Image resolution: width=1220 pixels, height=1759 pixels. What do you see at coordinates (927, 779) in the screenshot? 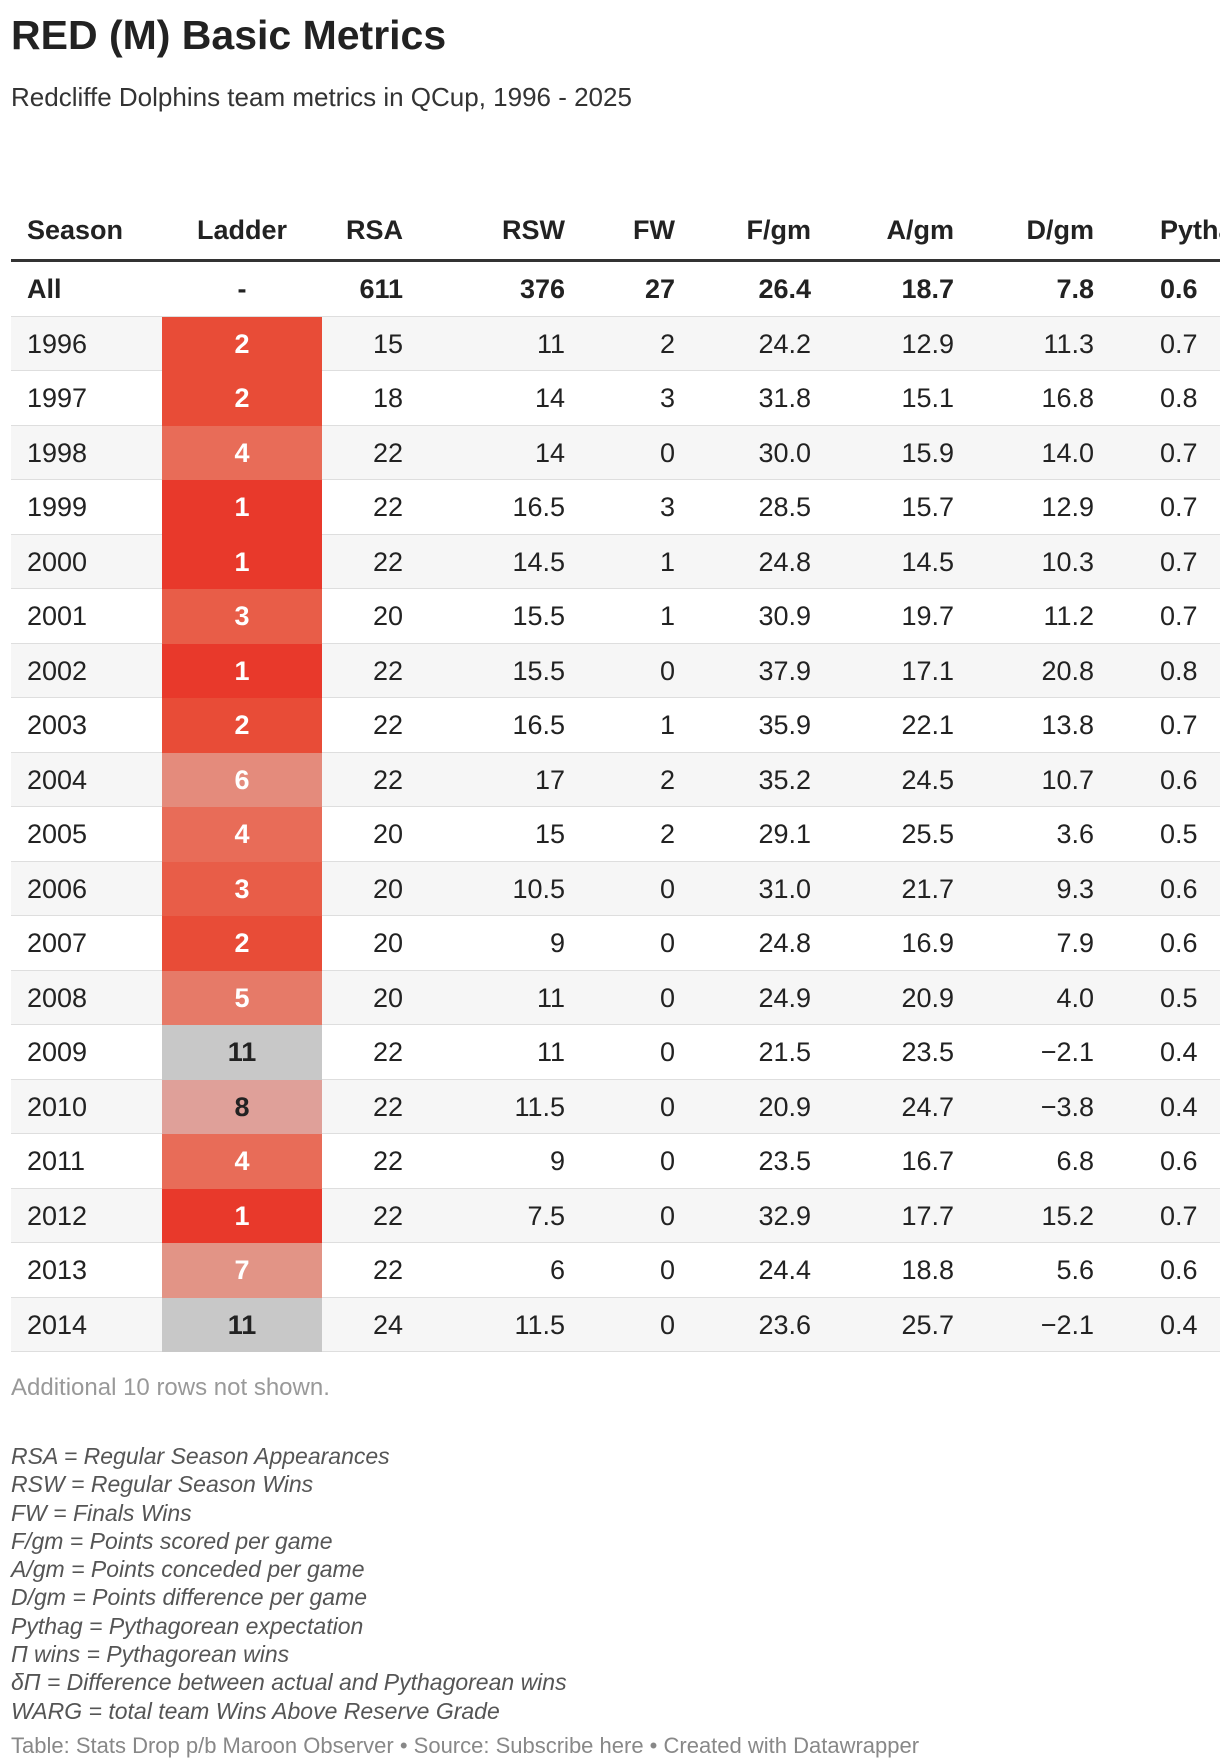
I see `table-cell: 24.5` at bounding box center [927, 779].